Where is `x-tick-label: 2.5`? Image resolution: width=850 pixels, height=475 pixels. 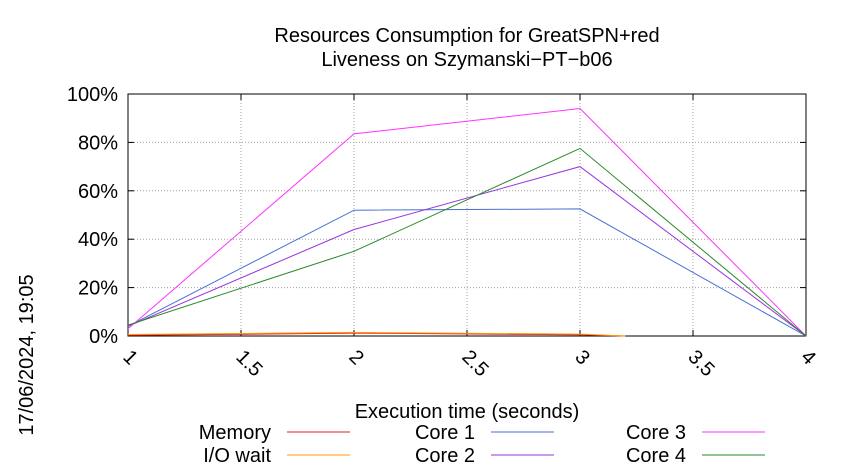 x-tick-label: 2.5 is located at coordinates (474, 363).